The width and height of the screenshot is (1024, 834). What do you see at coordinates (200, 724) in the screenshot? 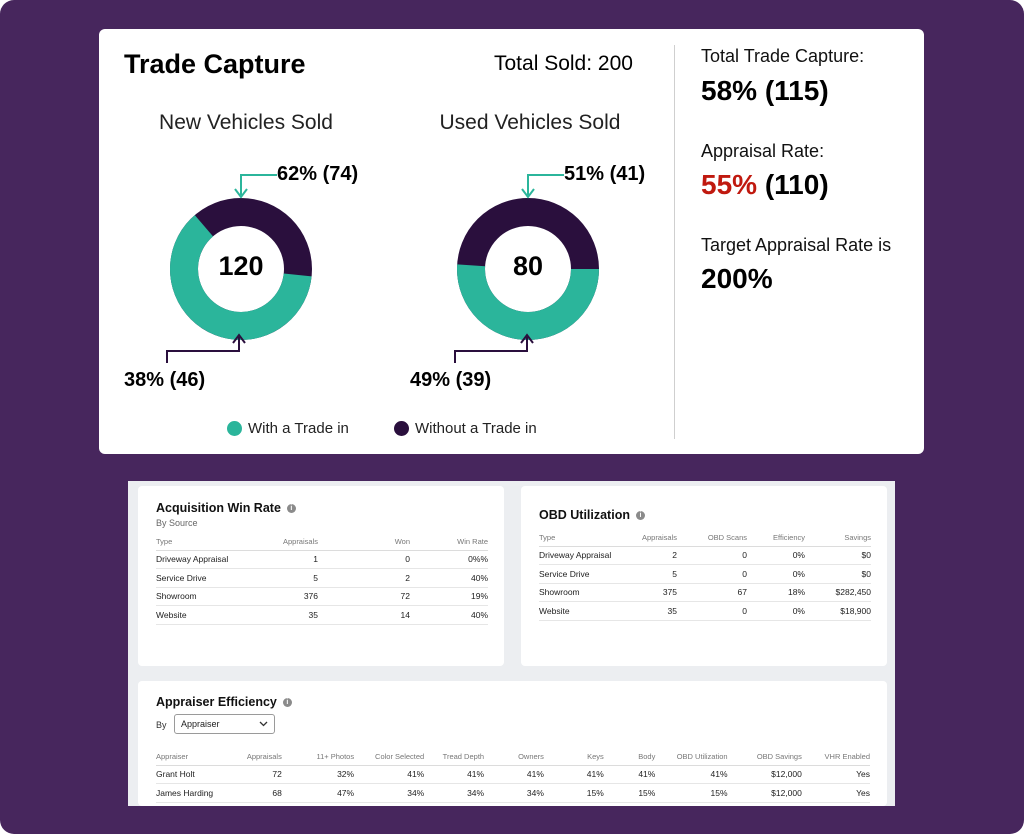
I see `group-by-select-value: Appraiser` at bounding box center [200, 724].